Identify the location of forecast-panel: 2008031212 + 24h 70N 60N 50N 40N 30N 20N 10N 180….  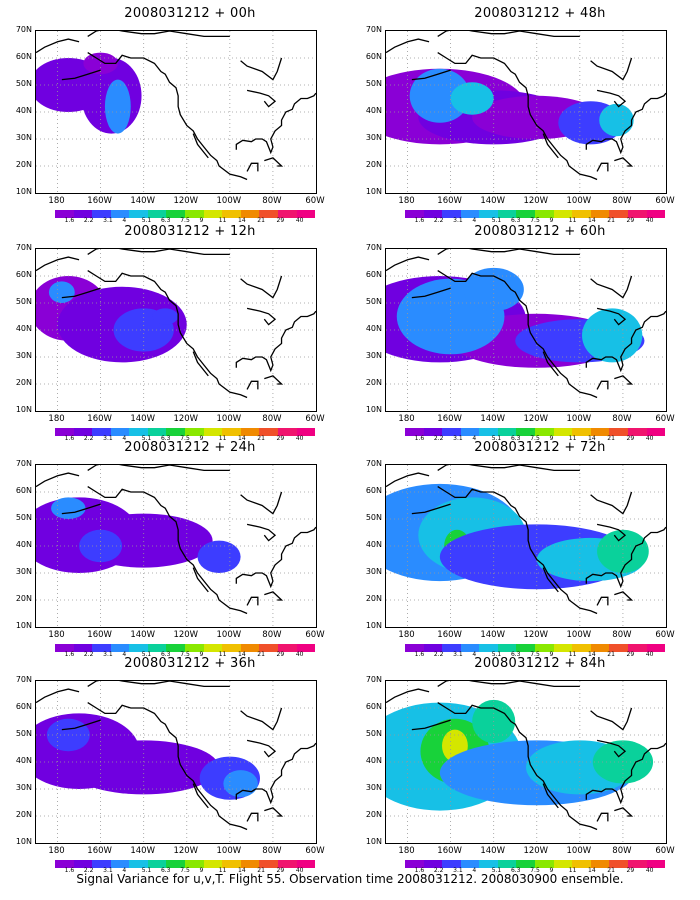
(162, 549).